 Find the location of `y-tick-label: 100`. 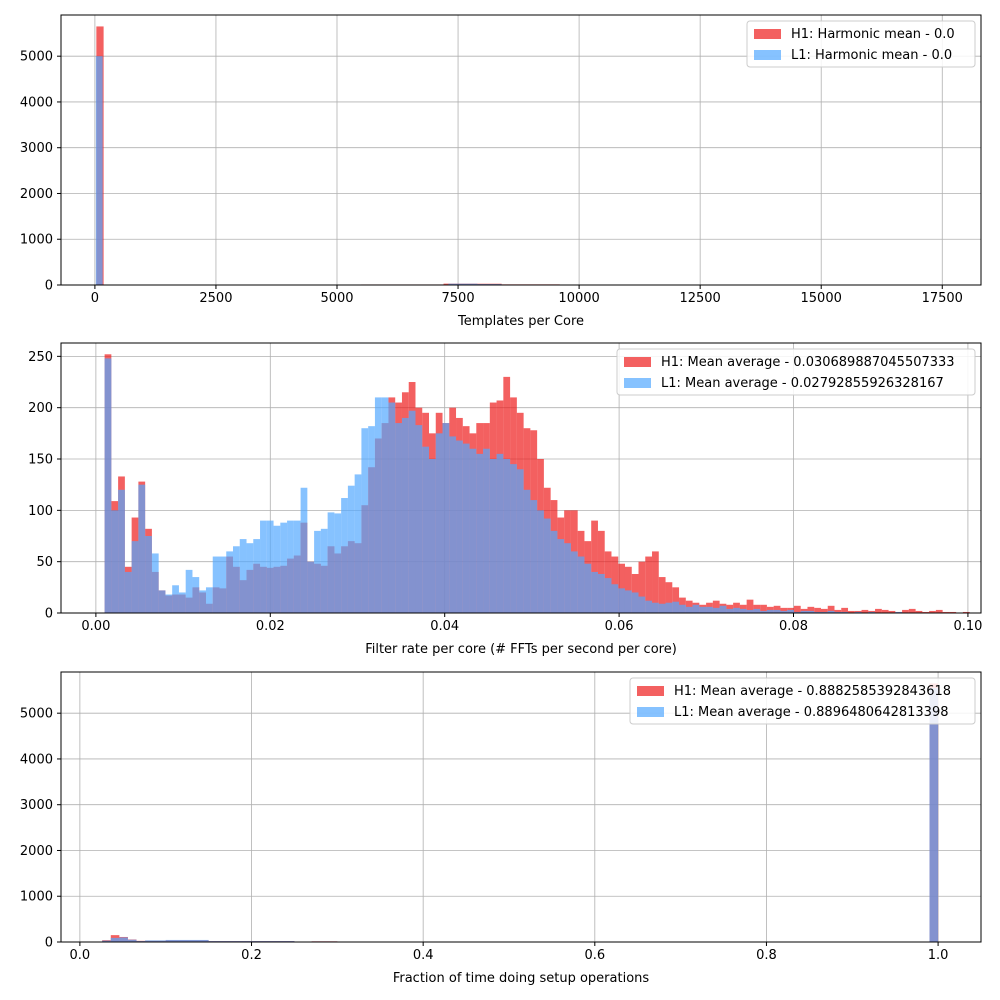

y-tick-label: 100 is located at coordinates (40, 511).